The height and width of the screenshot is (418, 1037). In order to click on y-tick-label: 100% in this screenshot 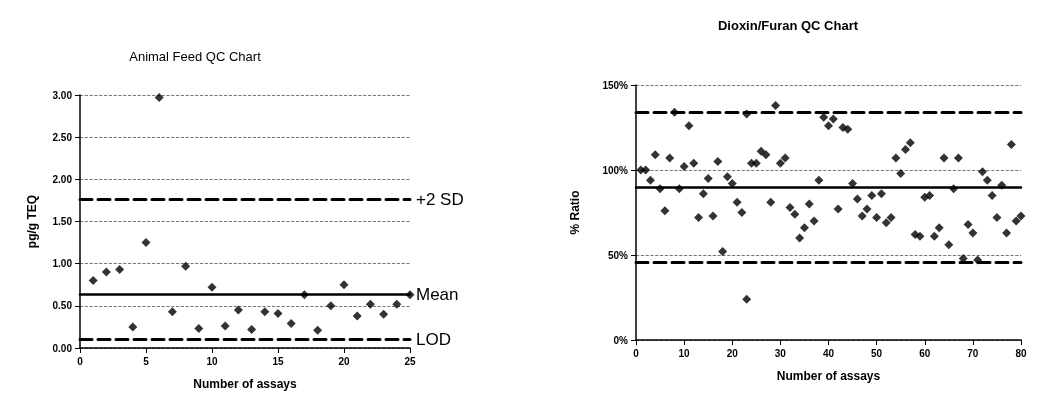, I will do `click(615, 170)`.